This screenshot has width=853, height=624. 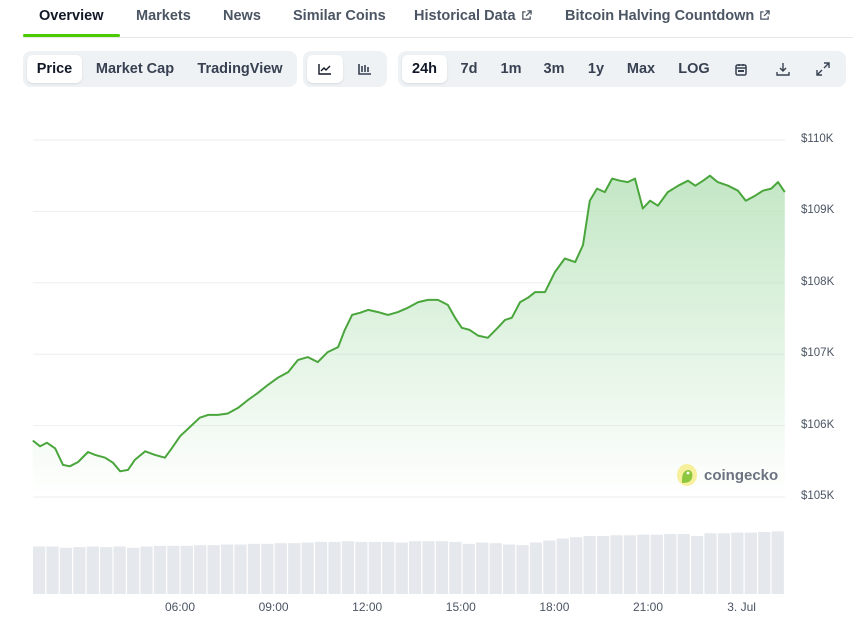 I want to click on download-icon, so click(x=783, y=69).